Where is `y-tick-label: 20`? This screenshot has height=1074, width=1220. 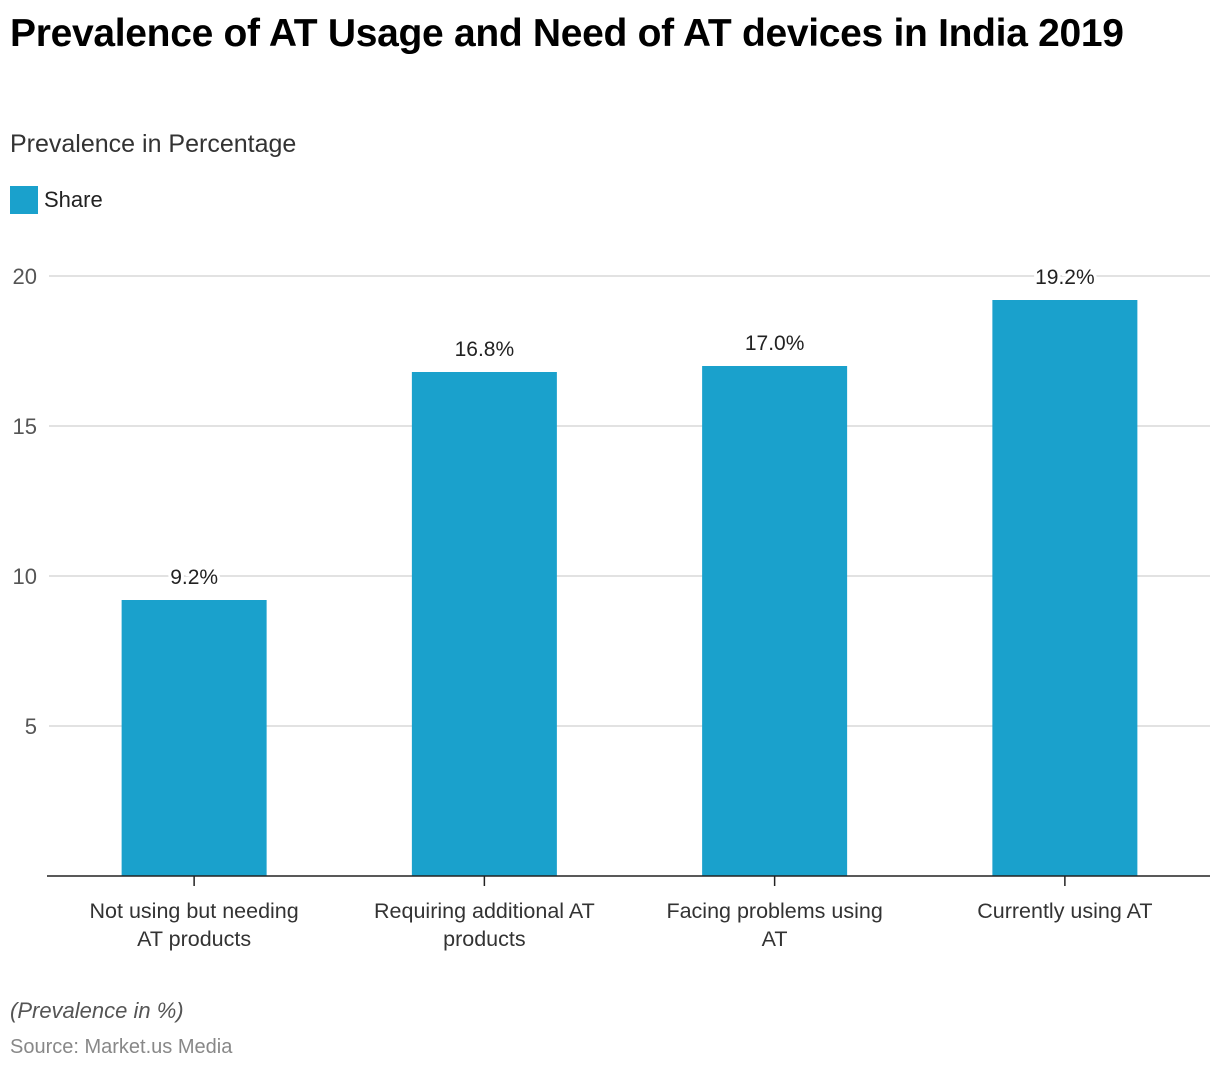 y-tick-label: 20 is located at coordinates (25, 276).